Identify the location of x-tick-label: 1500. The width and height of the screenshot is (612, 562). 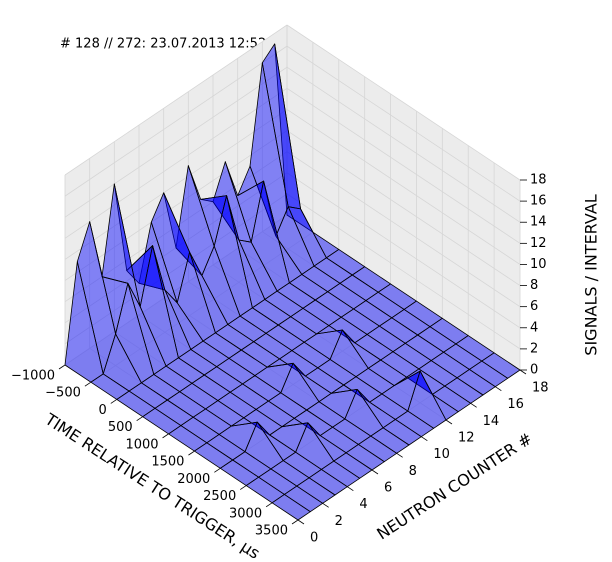
(167, 462).